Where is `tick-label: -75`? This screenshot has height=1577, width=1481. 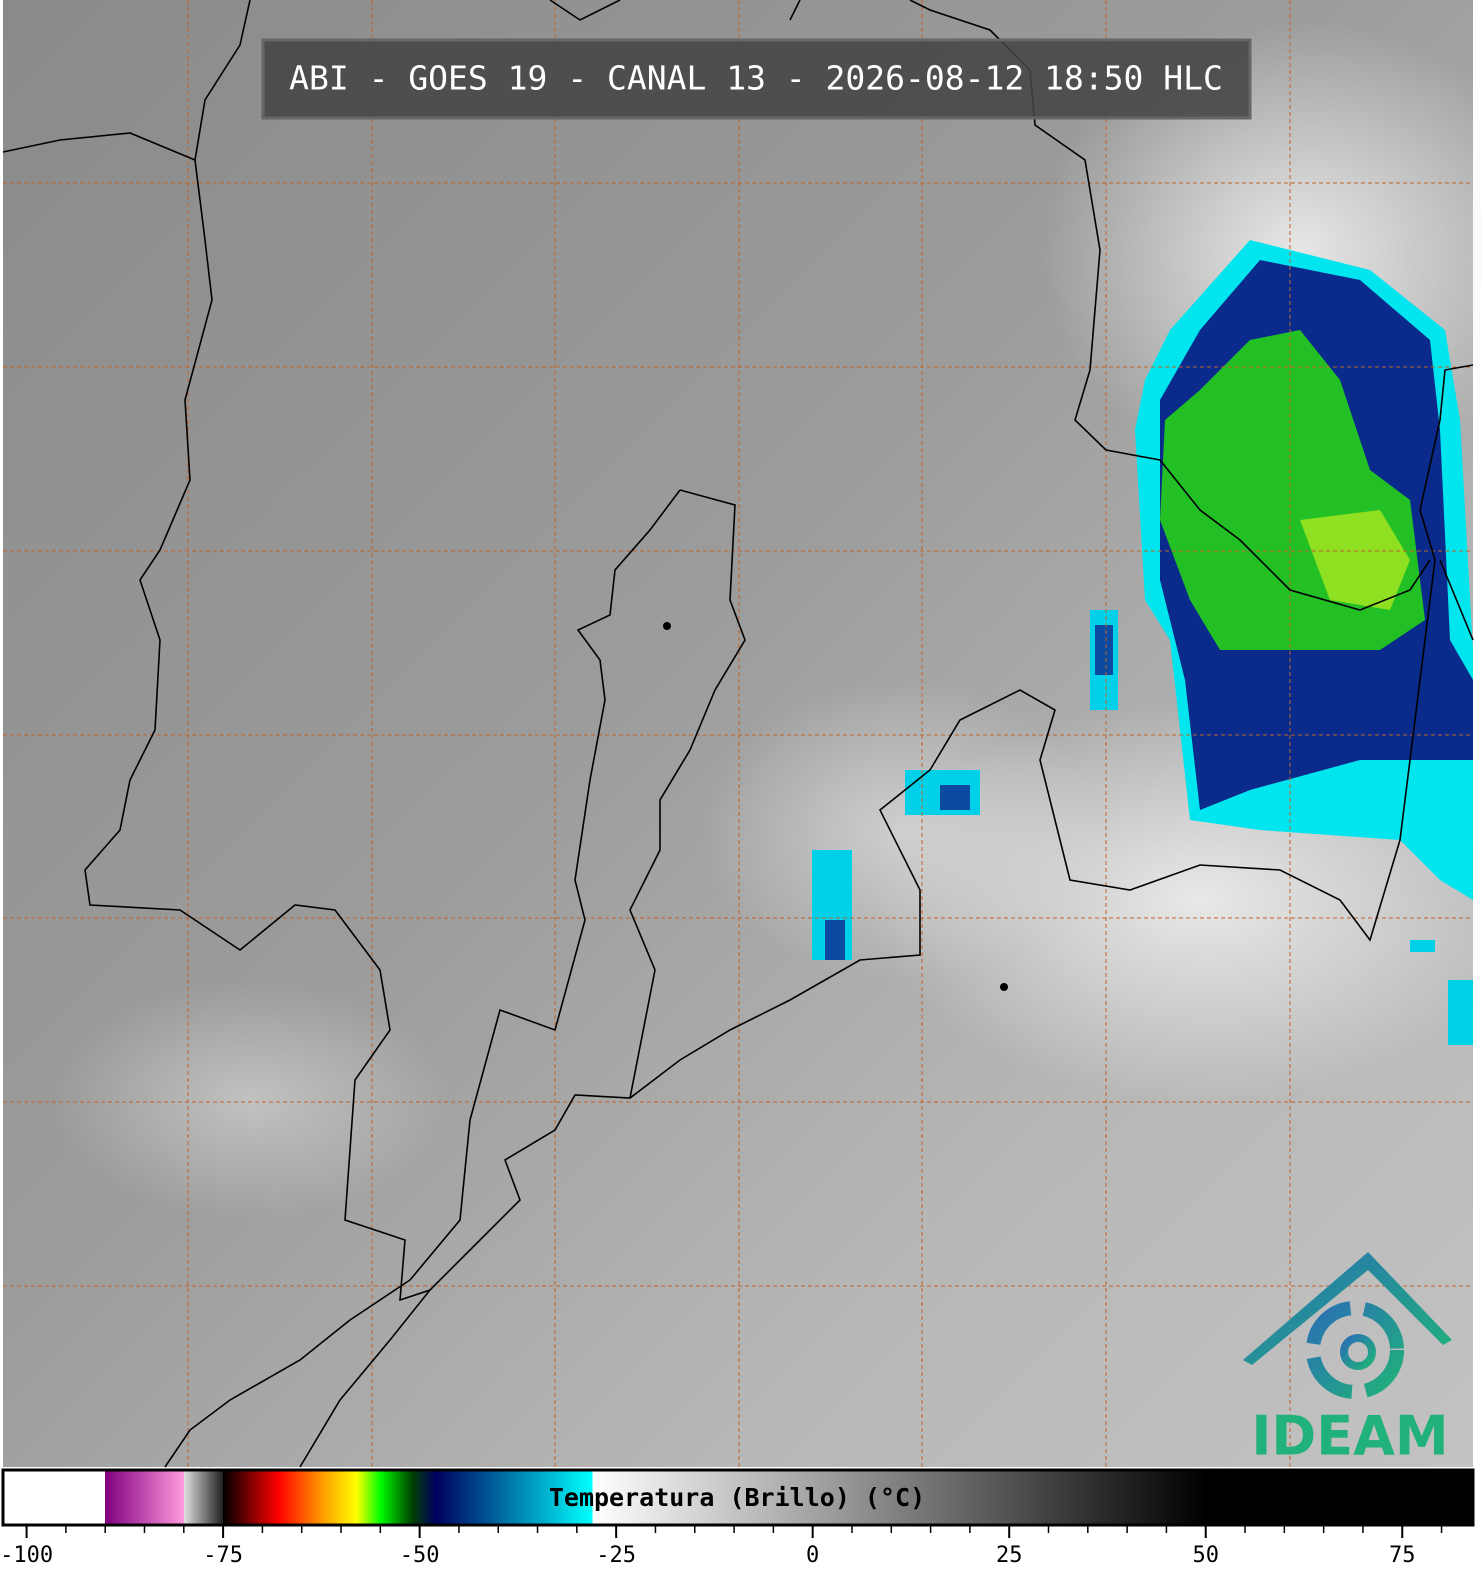
tick-label: -75 is located at coordinates (223, 1555).